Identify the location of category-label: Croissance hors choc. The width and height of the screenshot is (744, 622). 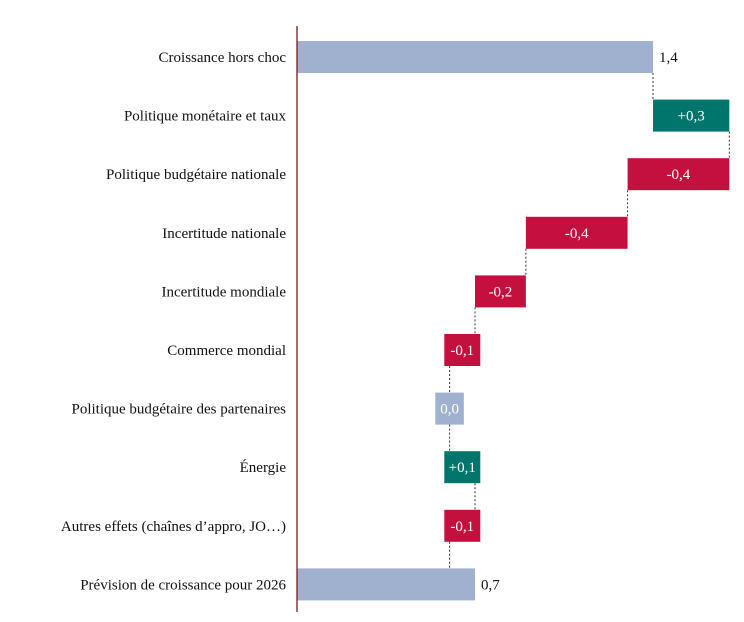
(223, 58).